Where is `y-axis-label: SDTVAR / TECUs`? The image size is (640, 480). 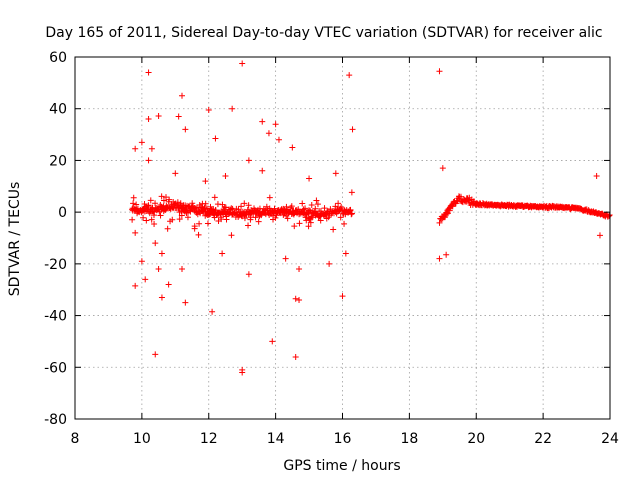
y-axis-label: SDTVAR / TECUs is located at coordinates (15, 239).